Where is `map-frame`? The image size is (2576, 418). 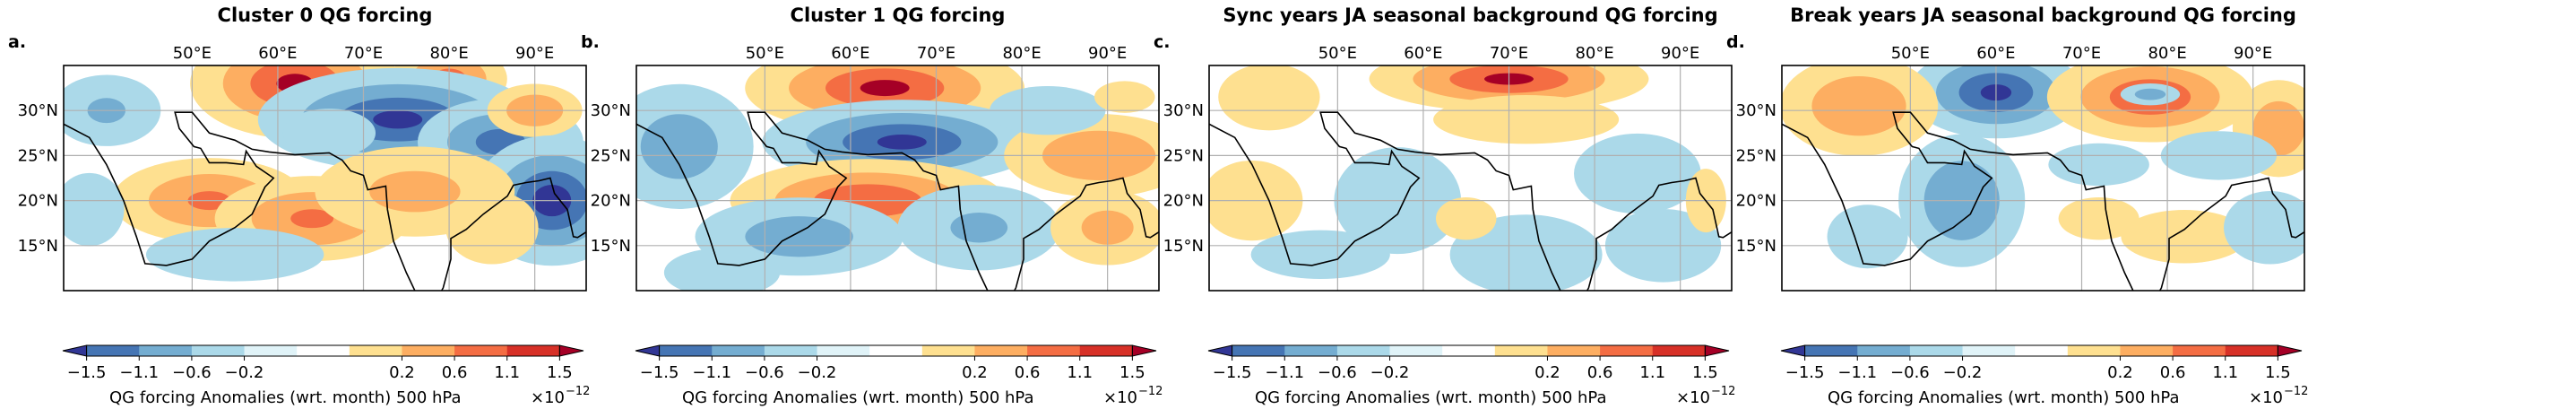 map-frame is located at coordinates (325, 178).